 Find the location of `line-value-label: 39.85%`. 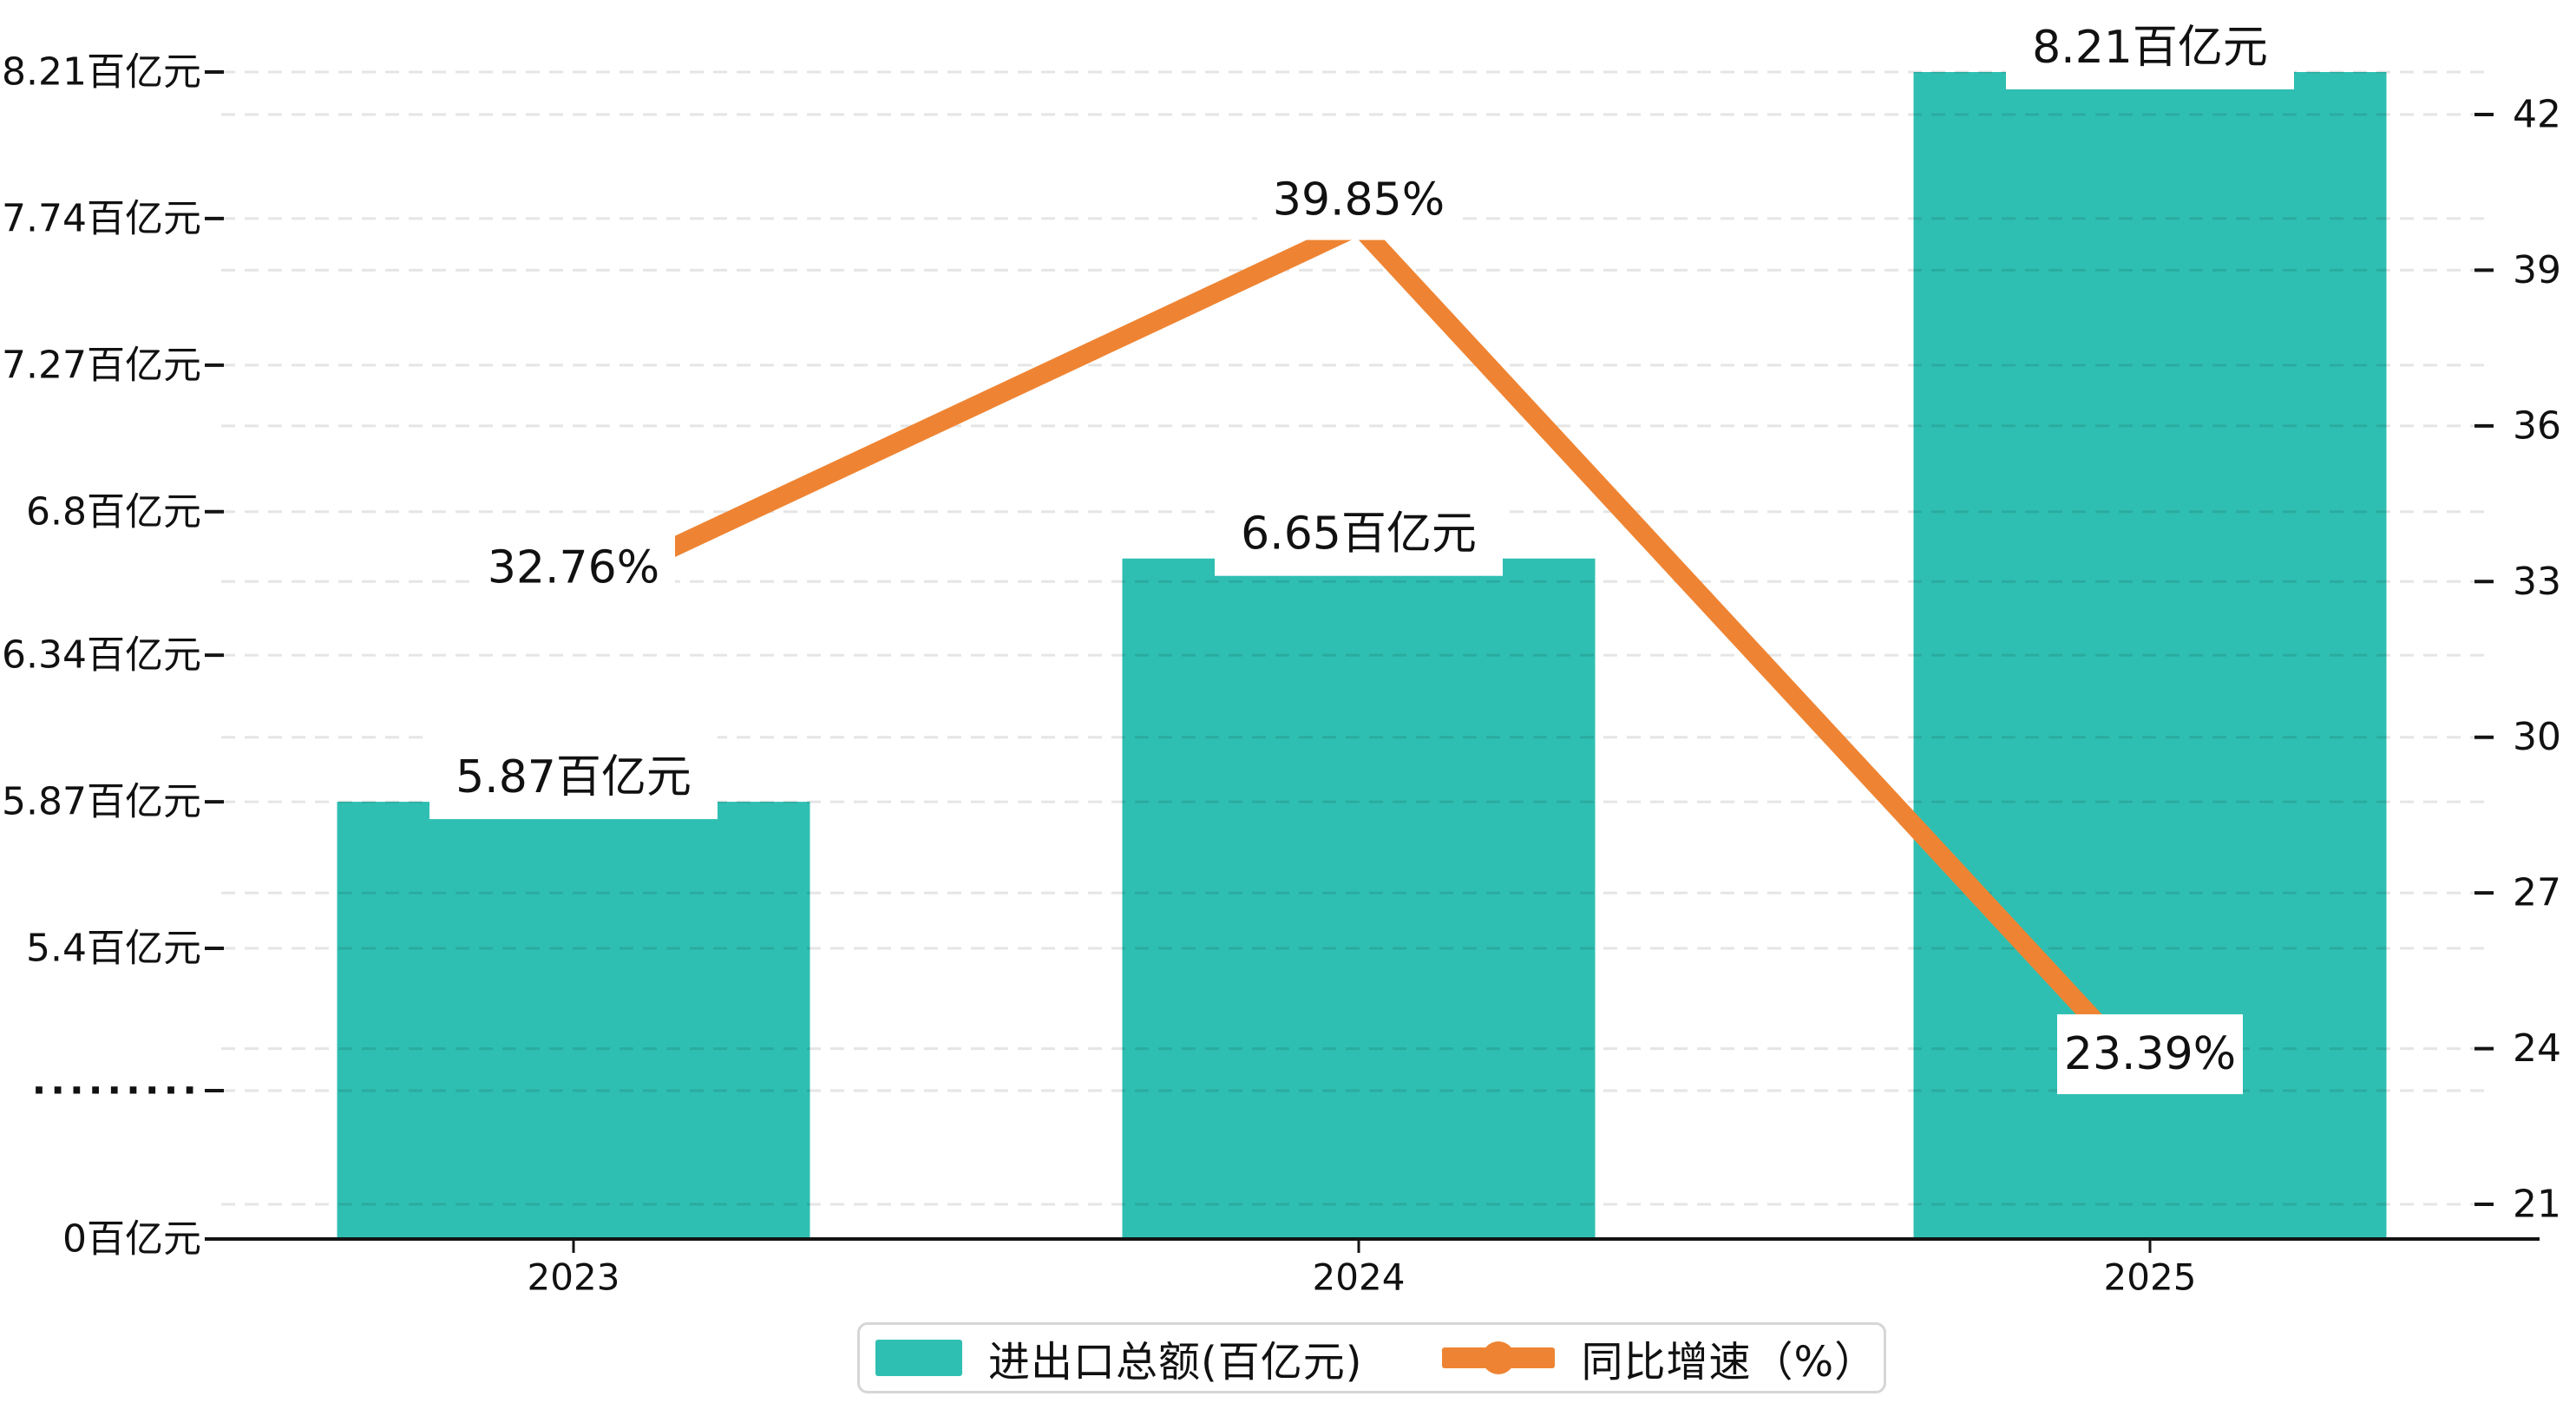

line-value-label: 39.85% is located at coordinates (1359, 200).